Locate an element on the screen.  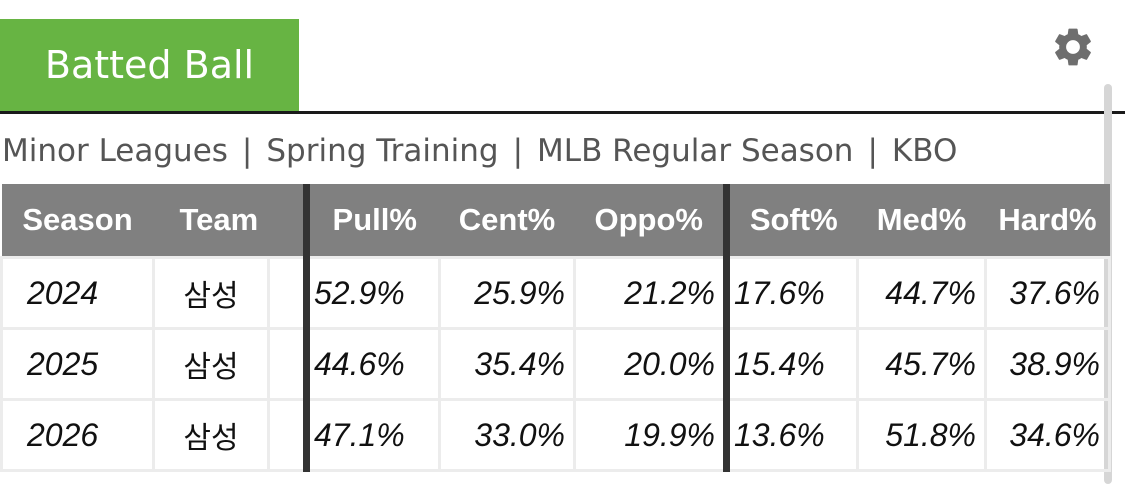
cell-soft-pct: 15.4% is located at coordinates (791, 364).